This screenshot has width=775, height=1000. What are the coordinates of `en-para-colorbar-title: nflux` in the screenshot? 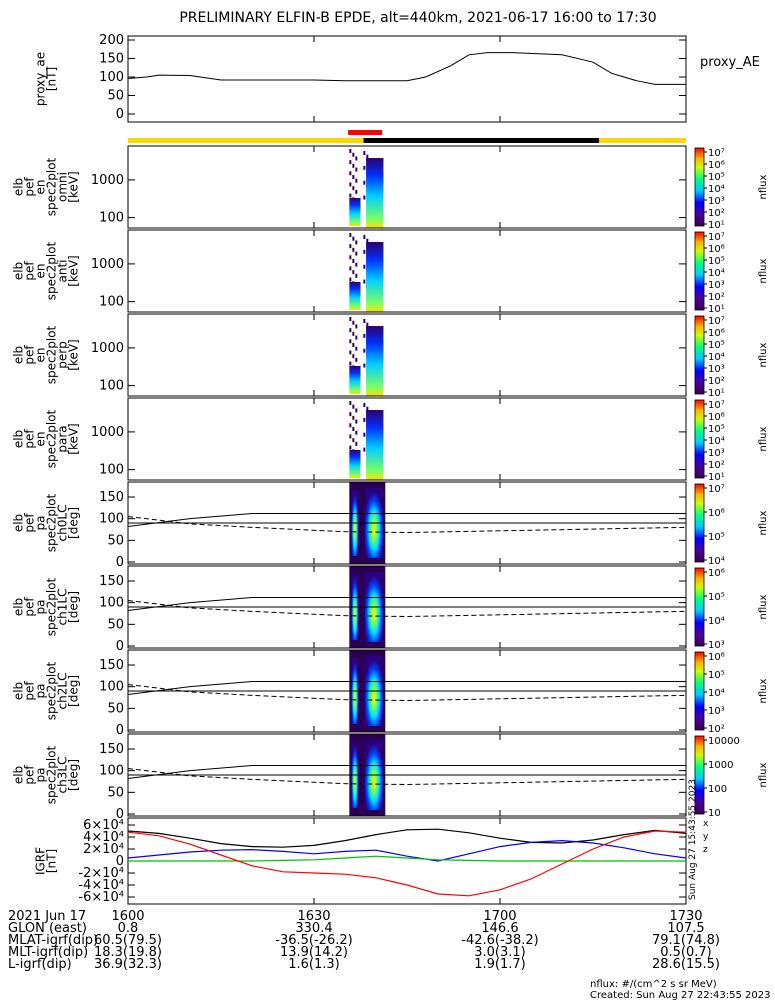 It's located at (763, 438).